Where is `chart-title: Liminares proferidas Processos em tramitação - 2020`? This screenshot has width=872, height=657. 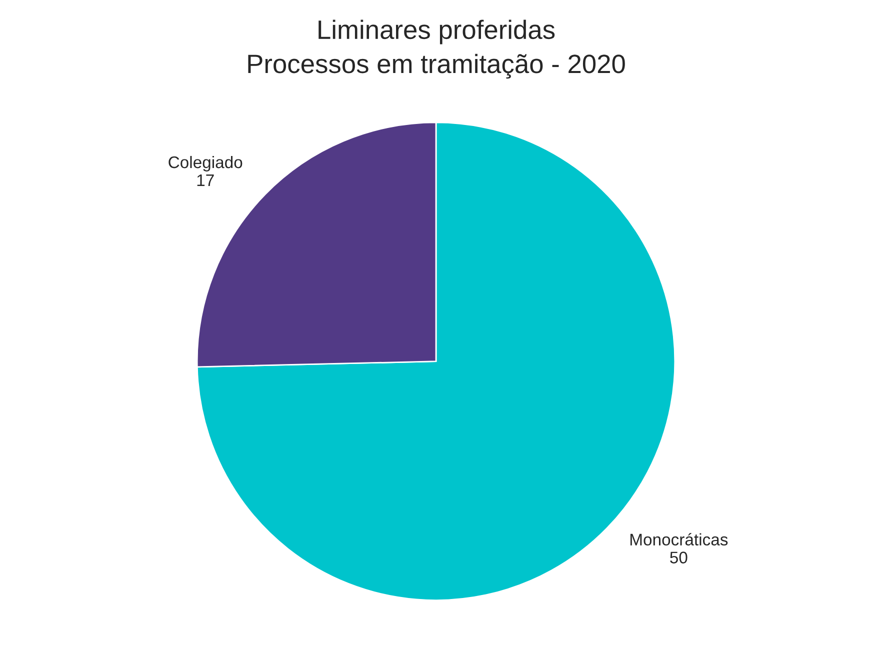 chart-title: Liminares proferidas Processos em tramitação - 2020 is located at coordinates (436, 49).